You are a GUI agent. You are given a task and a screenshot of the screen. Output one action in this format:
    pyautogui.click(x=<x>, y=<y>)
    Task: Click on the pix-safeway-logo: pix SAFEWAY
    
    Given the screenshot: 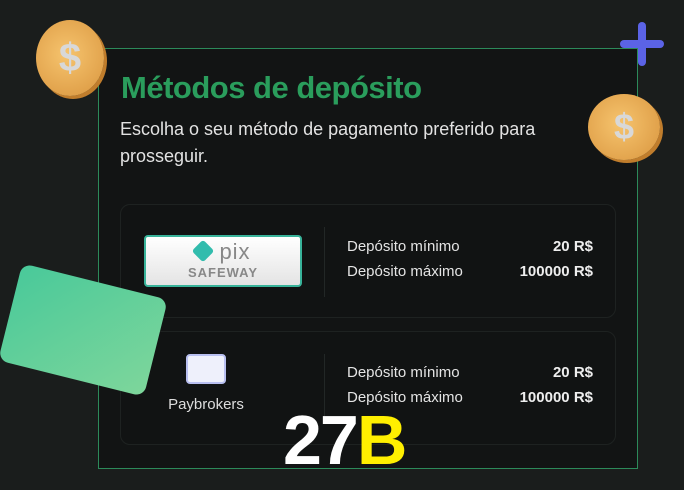 What is the action you would take?
    pyautogui.click(x=223, y=261)
    